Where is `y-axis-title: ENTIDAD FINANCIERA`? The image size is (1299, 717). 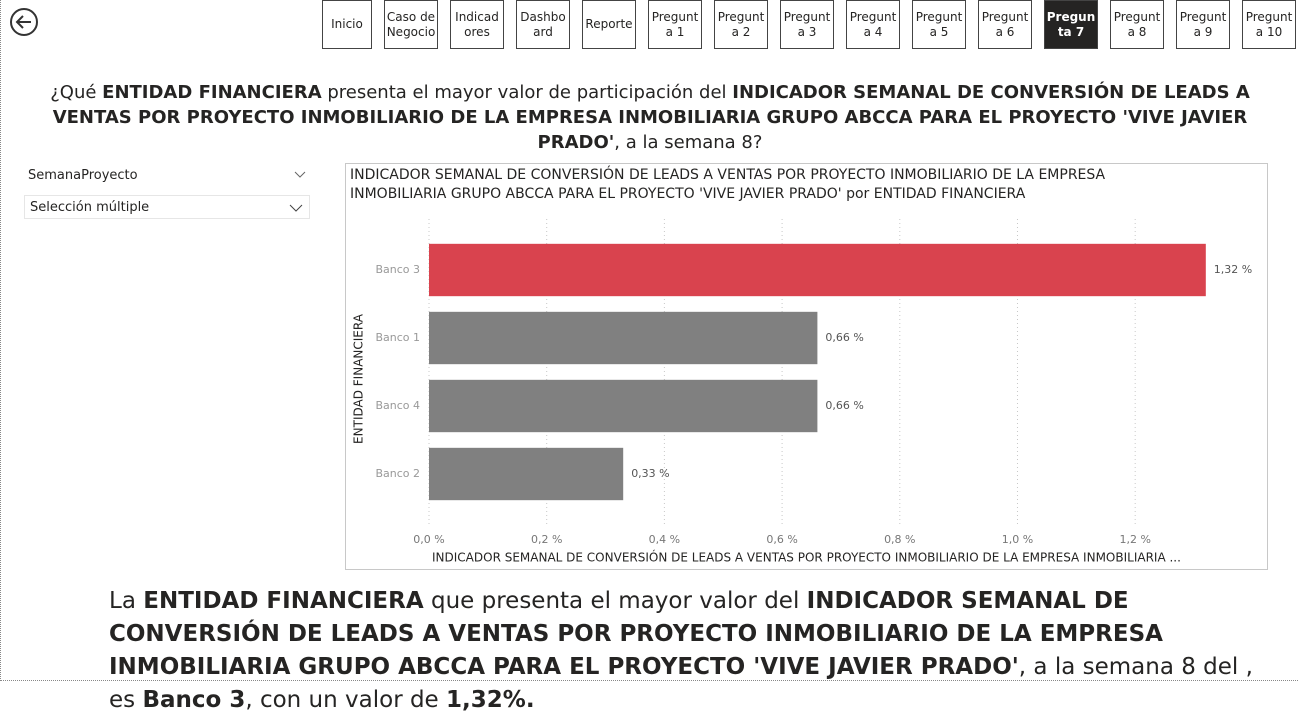
y-axis-title: ENTIDAD FINANCIERA is located at coordinates (359, 378).